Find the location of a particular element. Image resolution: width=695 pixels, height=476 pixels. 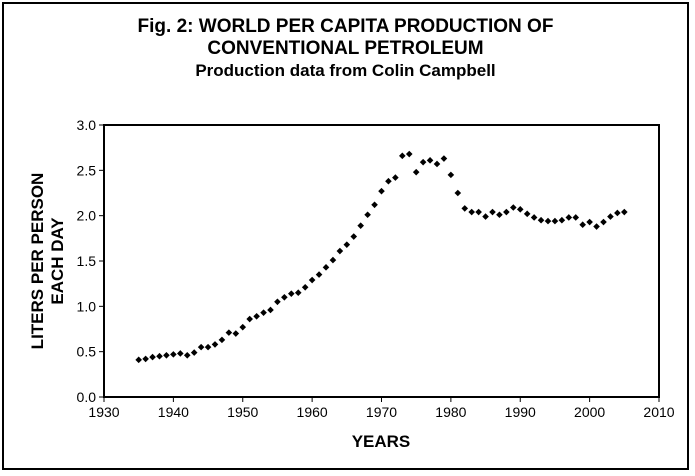

y-axis-title-line-2: EACH DAY is located at coordinates (57, 261).